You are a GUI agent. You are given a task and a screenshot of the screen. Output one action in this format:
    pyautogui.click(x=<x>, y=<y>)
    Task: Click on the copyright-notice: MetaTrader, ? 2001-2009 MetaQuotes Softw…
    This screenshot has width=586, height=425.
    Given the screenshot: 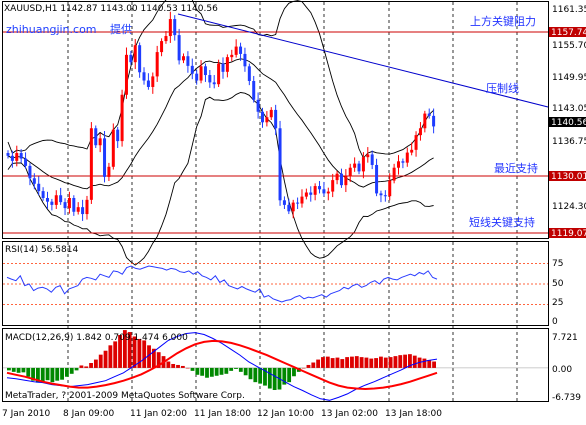 What is the action you would take?
    pyautogui.click(x=125, y=396)
    